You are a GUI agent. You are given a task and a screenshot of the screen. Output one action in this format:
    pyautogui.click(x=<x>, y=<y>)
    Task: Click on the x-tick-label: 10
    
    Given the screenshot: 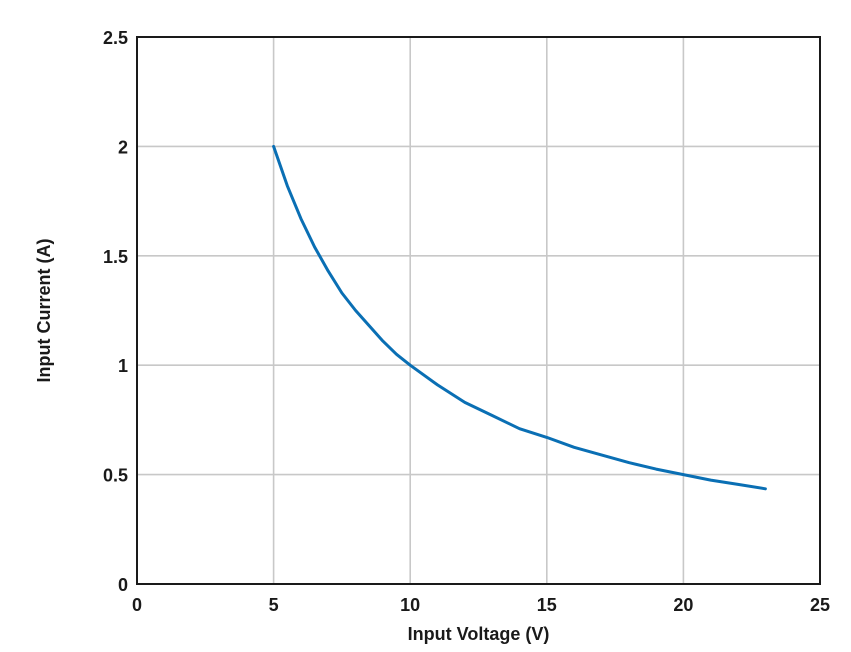 What is the action you would take?
    pyautogui.click(x=410, y=605)
    